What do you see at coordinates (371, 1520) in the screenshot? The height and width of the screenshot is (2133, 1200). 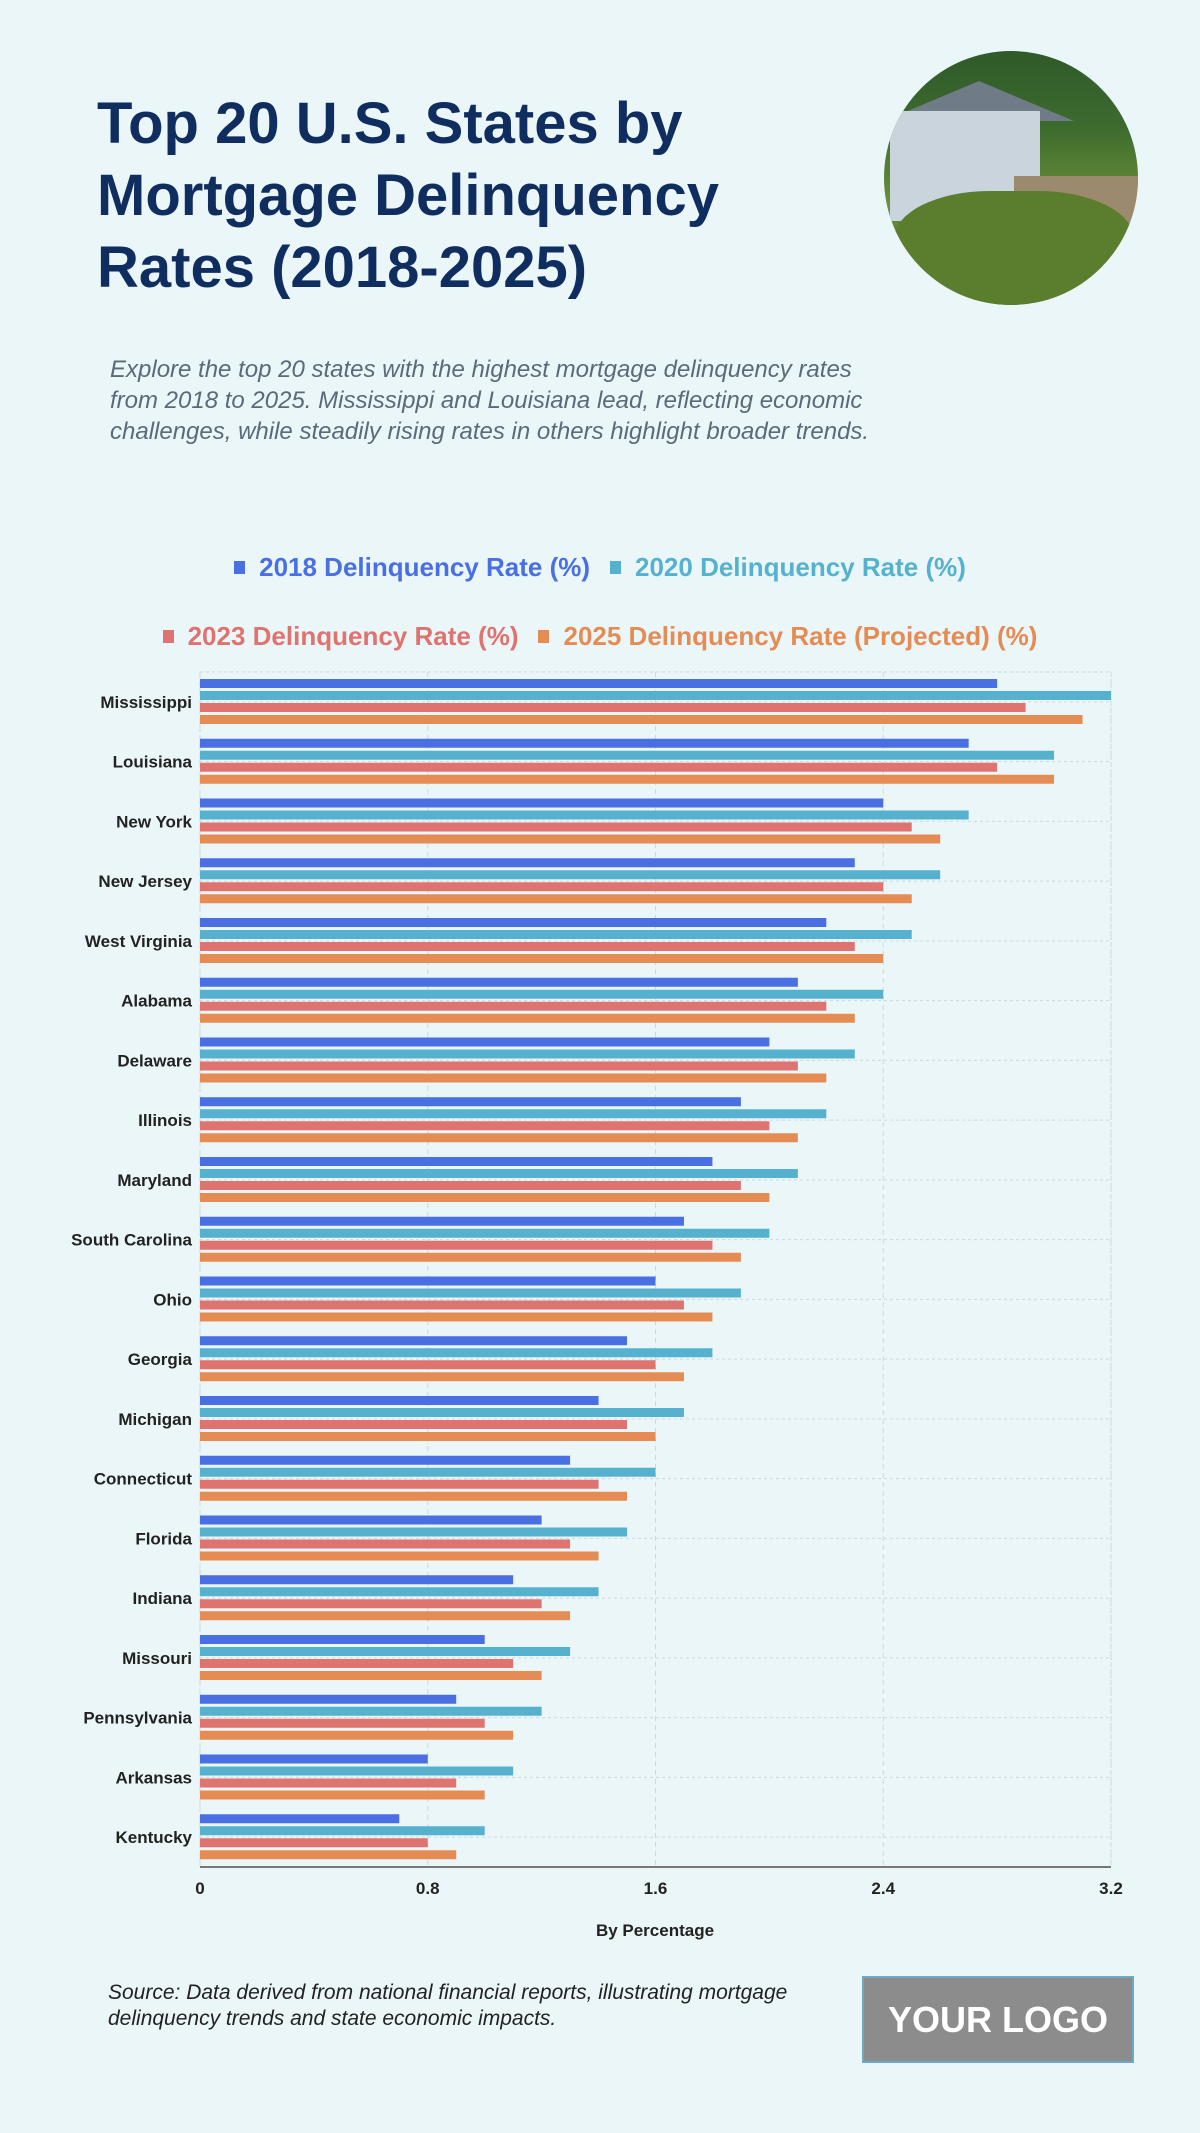 I see `bar-2018-florida` at bounding box center [371, 1520].